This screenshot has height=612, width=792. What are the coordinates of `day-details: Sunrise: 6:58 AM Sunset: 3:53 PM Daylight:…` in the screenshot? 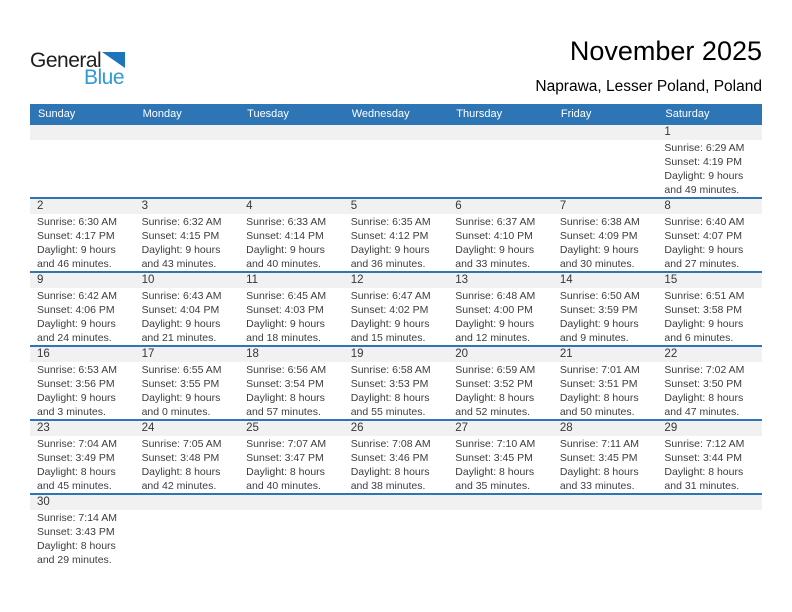 It's located at (396, 390).